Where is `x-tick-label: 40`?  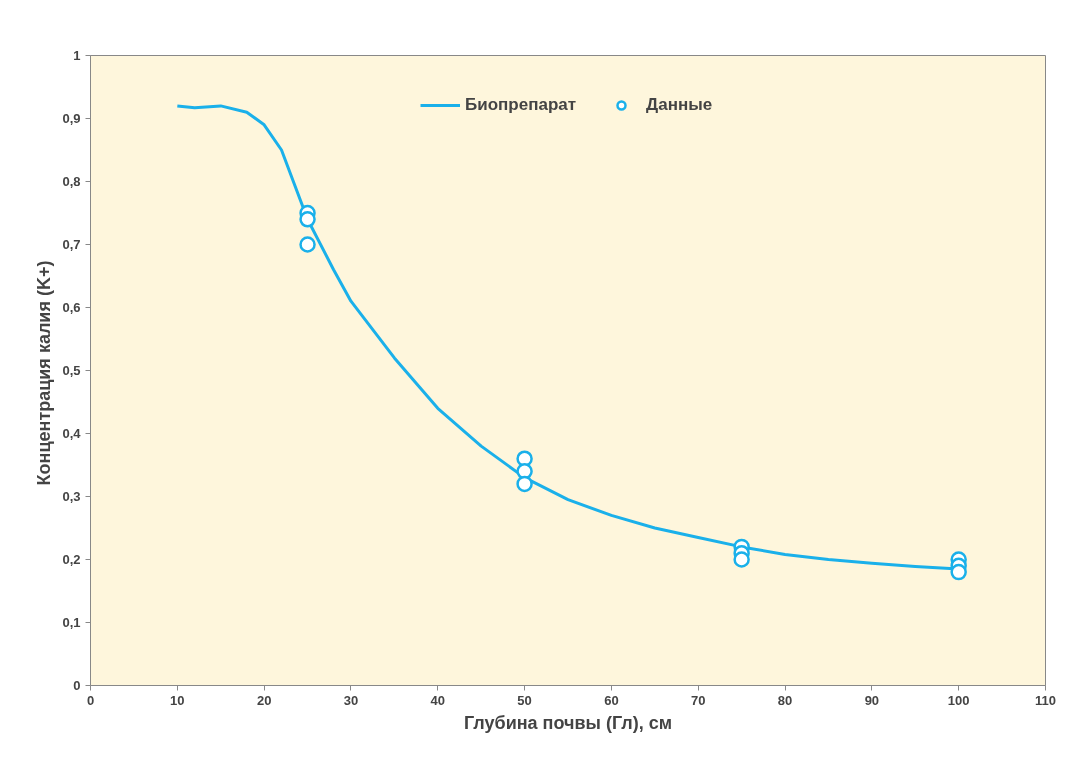
x-tick-label: 40 is located at coordinates (438, 700).